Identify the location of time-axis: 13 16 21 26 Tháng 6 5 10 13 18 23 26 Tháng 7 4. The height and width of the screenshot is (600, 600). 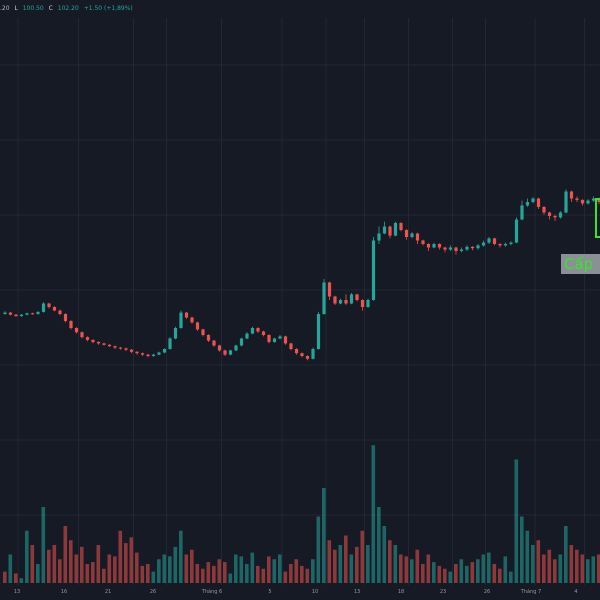
(296, 591).